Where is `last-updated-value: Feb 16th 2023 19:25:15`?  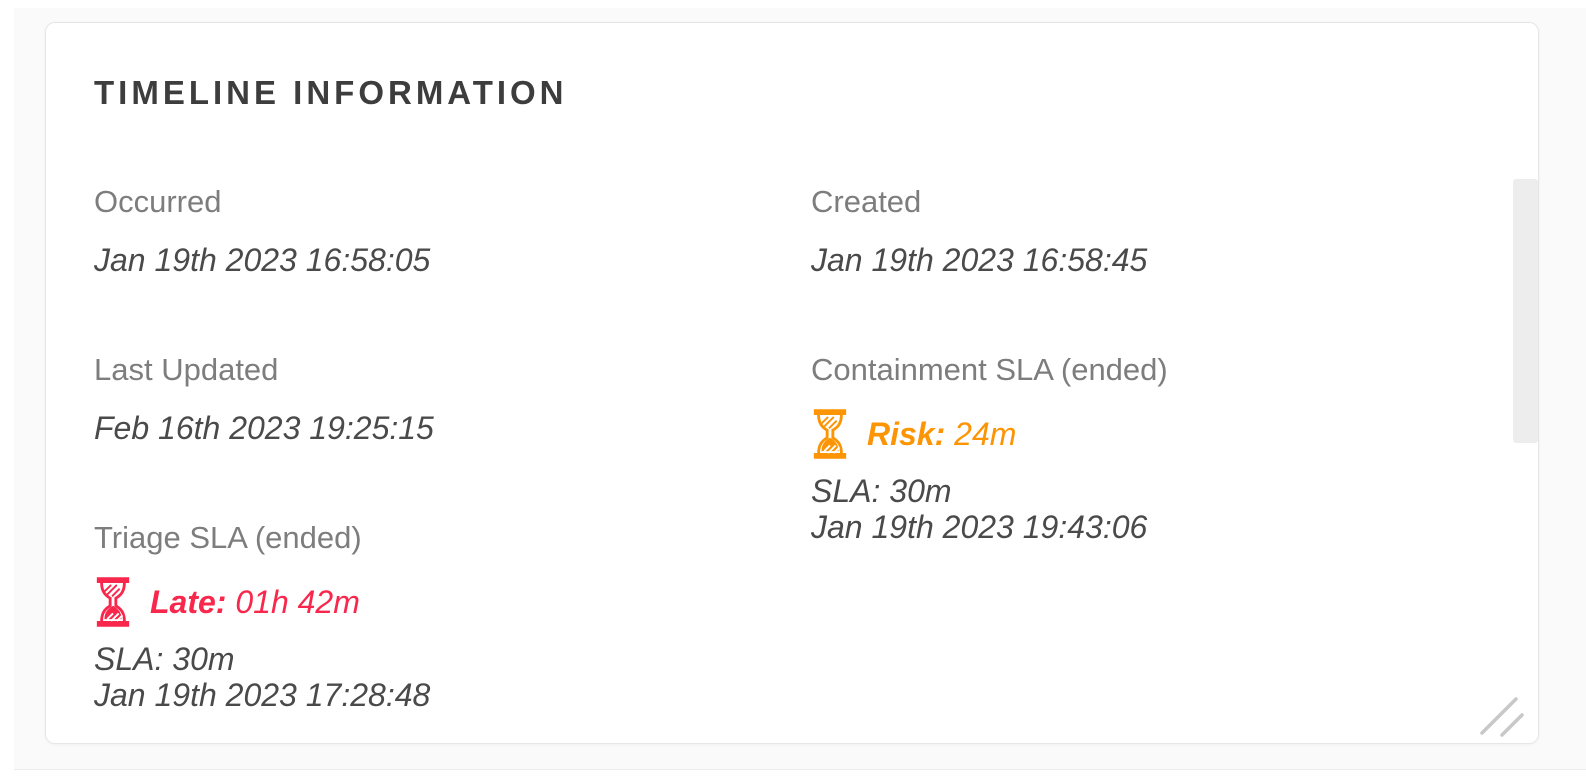
last-updated-value: Feb 16th 2023 19:25:15 is located at coordinates (264, 428).